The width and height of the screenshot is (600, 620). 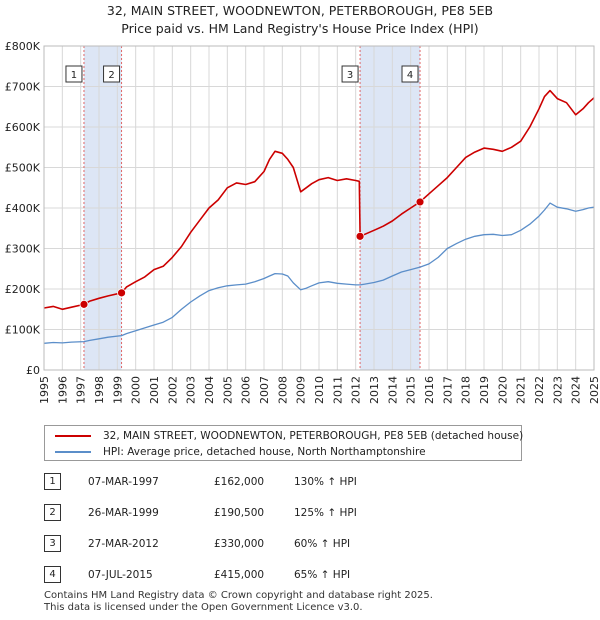 I want to click on x-tick-label: 2008, so click(x=282, y=390).